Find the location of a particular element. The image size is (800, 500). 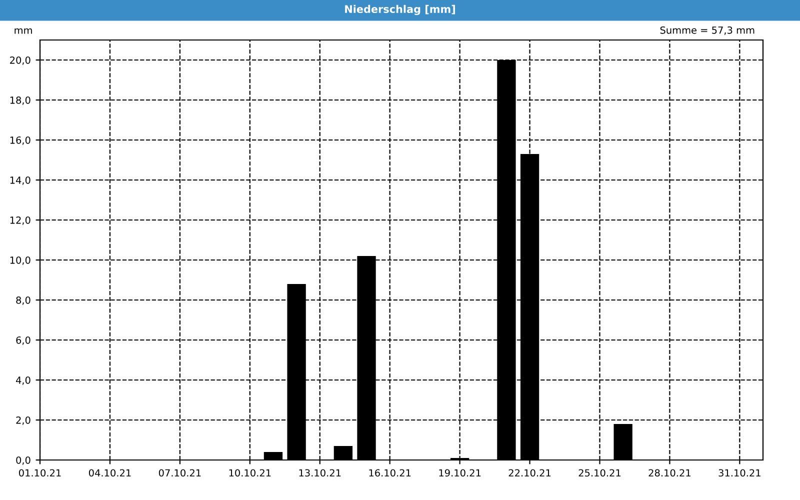

x-tick-label: 07.10.21 is located at coordinates (179, 473).